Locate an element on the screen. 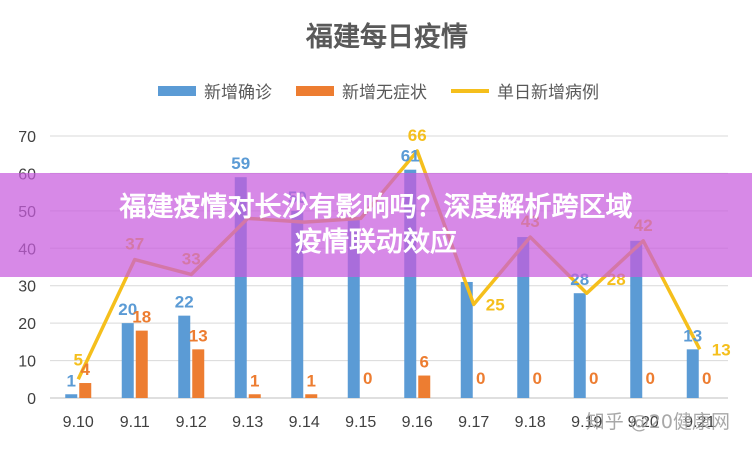 The image size is (752, 452). y-tick-label: 10 is located at coordinates (27, 362).